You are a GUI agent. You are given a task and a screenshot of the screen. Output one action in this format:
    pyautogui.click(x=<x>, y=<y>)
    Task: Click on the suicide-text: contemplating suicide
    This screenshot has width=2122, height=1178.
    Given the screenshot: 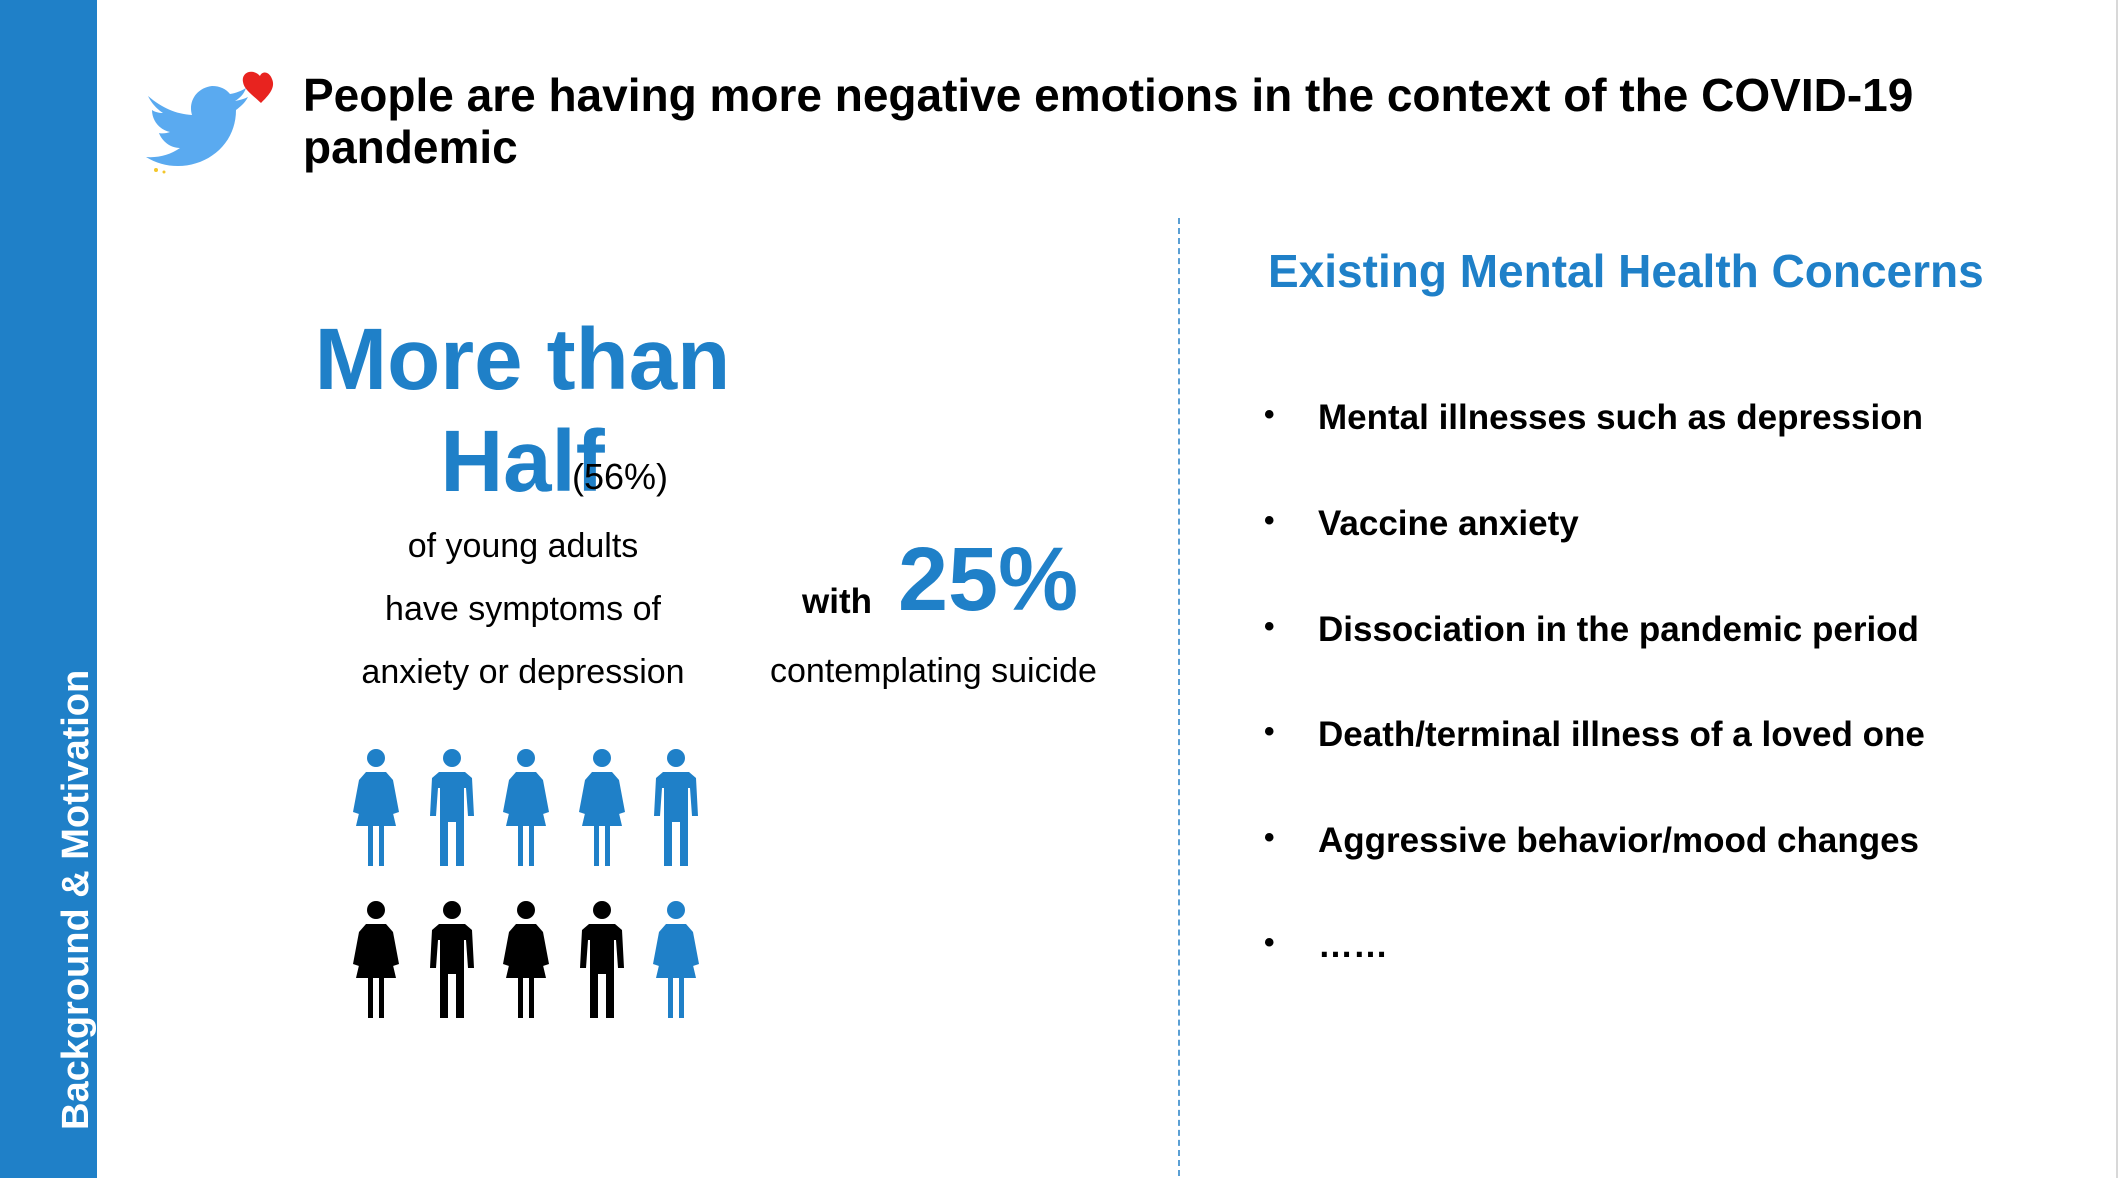 What is the action you would take?
    pyautogui.click(x=933, y=671)
    